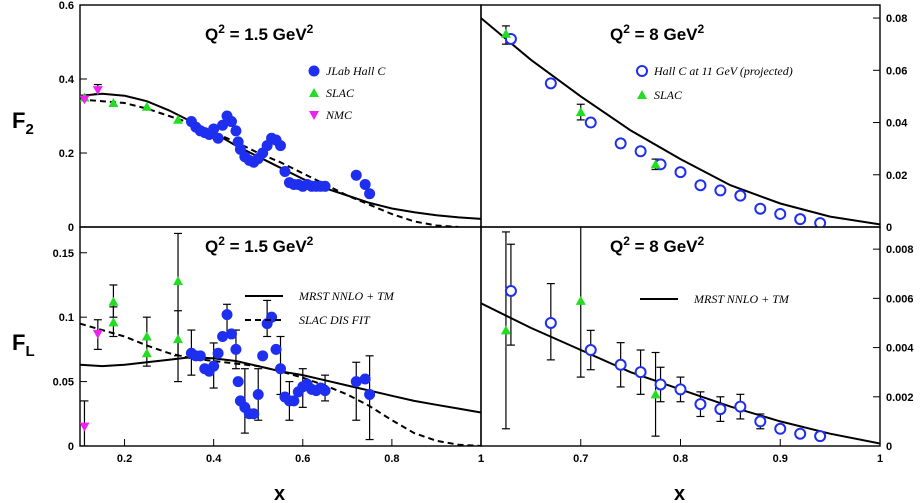 Image resolution: width=920 pixels, height=503 pixels. What do you see at coordinates (580, 459) in the screenshot?
I see `x-tick-label: 0.7` at bounding box center [580, 459].